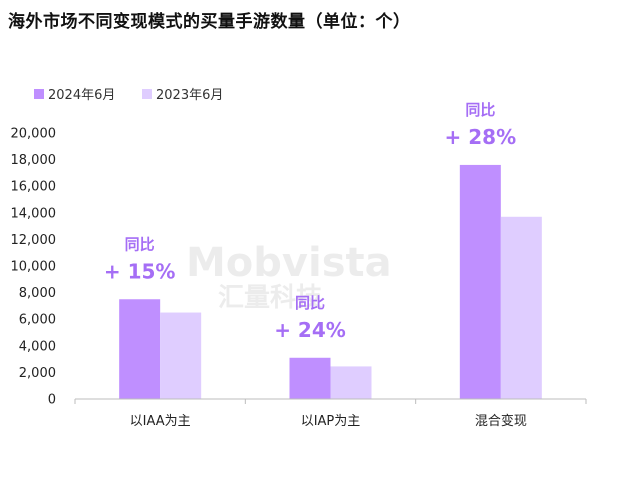 This screenshot has width=624, height=499. What do you see at coordinates (37, 320) in the screenshot?
I see `y-tick-label: 6,000` at bounding box center [37, 320].